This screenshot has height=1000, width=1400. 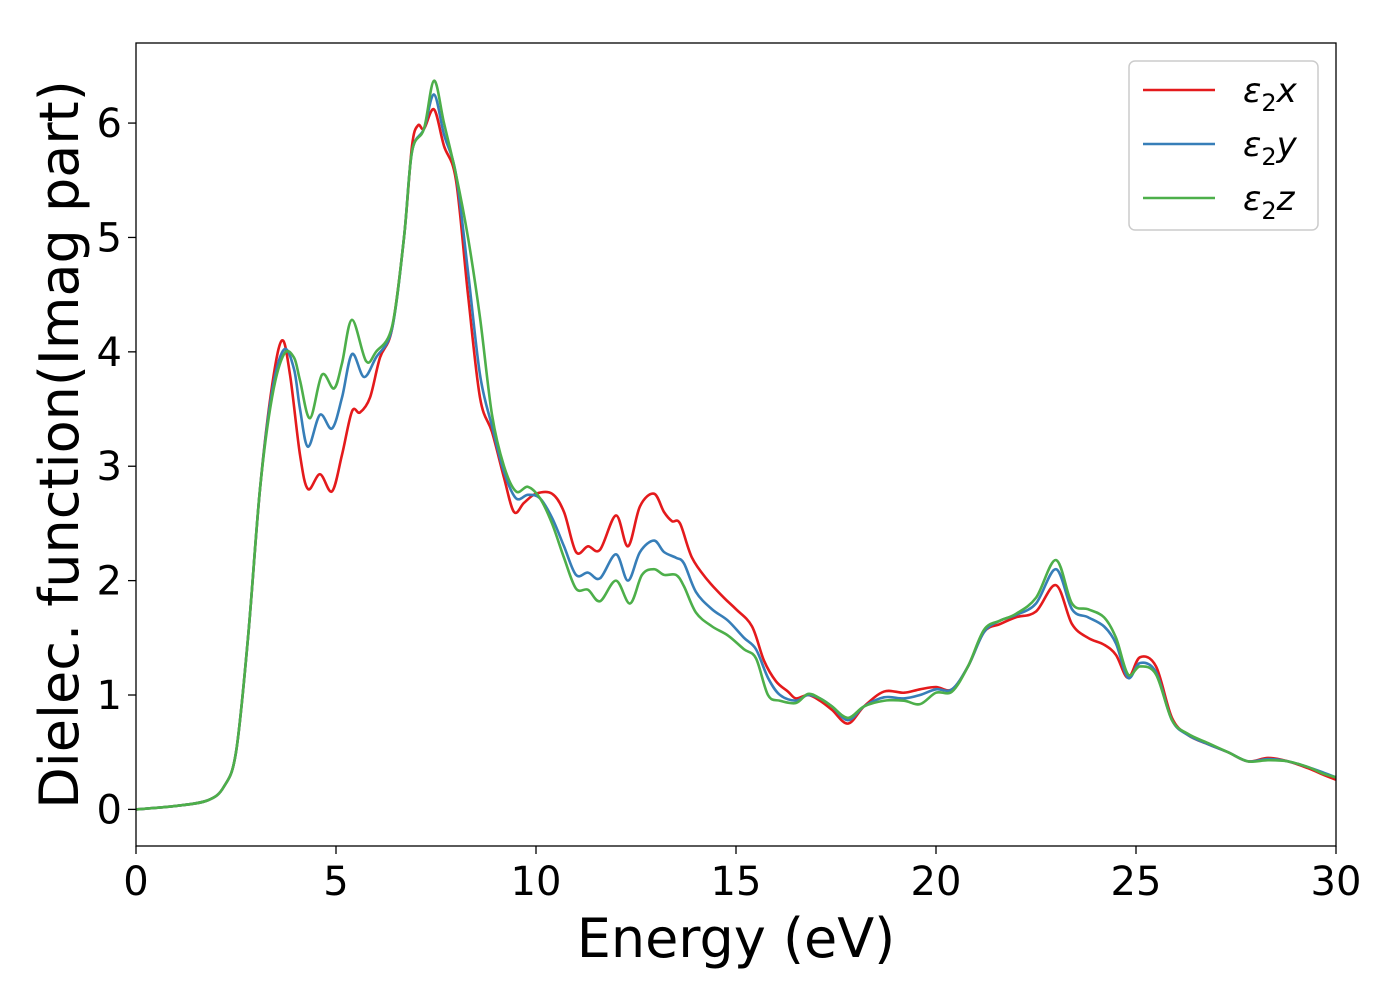 What do you see at coordinates (109, 582) in the screenshot?
I see `y-tick-label-2: 2` at bounding box center [109, 582].